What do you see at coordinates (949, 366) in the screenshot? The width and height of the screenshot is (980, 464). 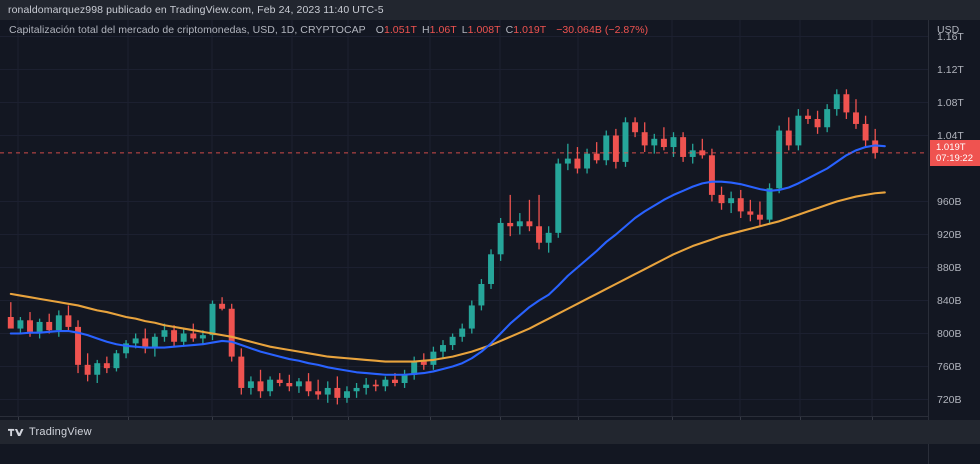 I see `price-tick-label: 760B` at bounding box center [949, 366].